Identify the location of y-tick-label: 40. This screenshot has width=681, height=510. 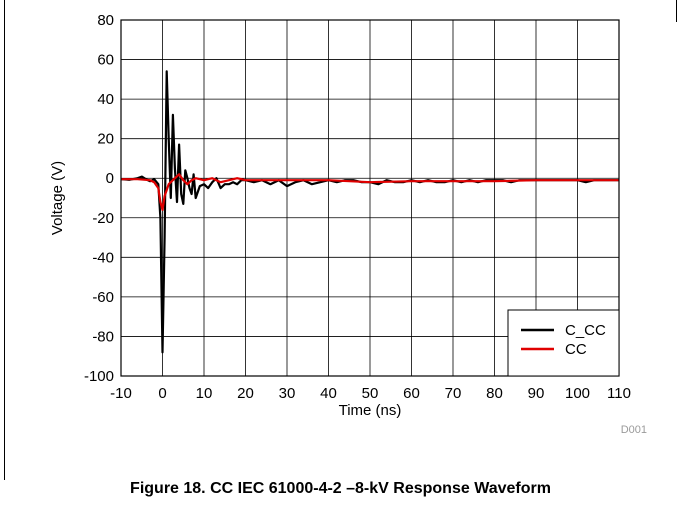
(105, 99).